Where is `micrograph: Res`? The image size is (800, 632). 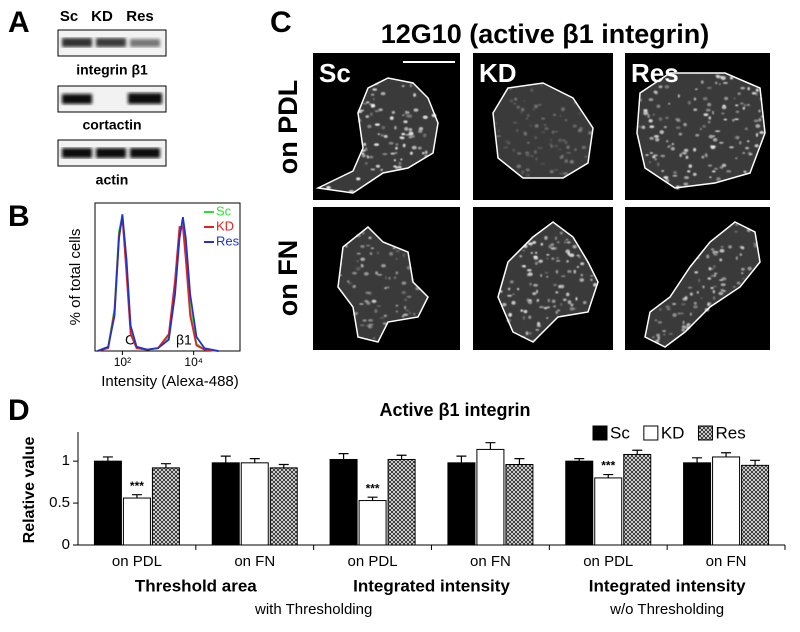 micrograph: Res is located at coordinates (697, 126).